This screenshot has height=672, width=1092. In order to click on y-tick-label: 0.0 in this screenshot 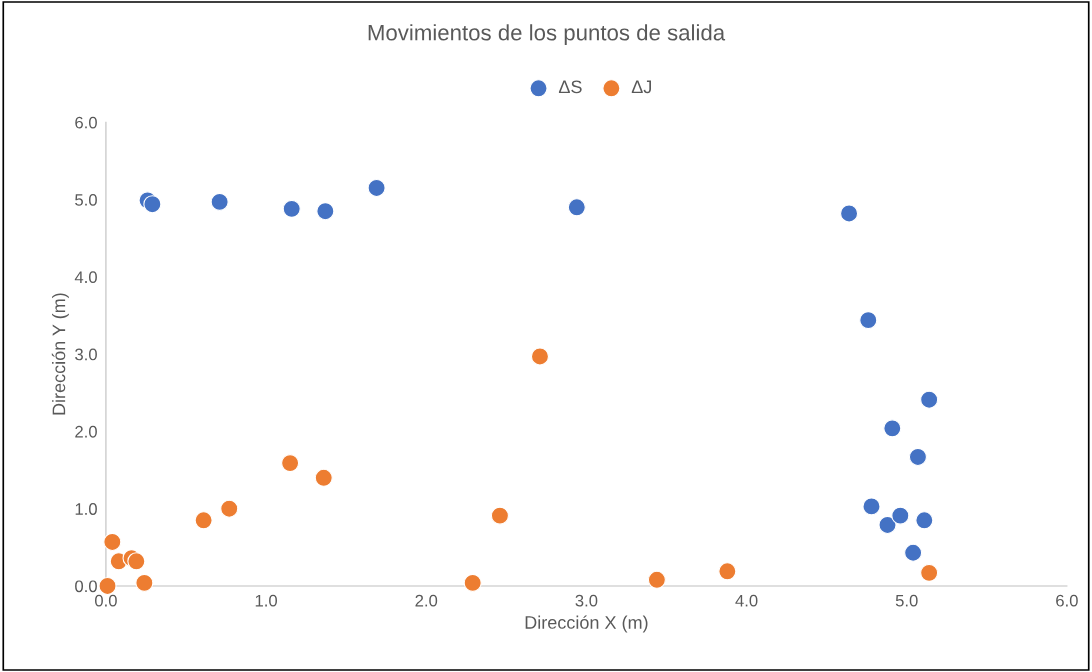, I will do `click(86, 586)`.